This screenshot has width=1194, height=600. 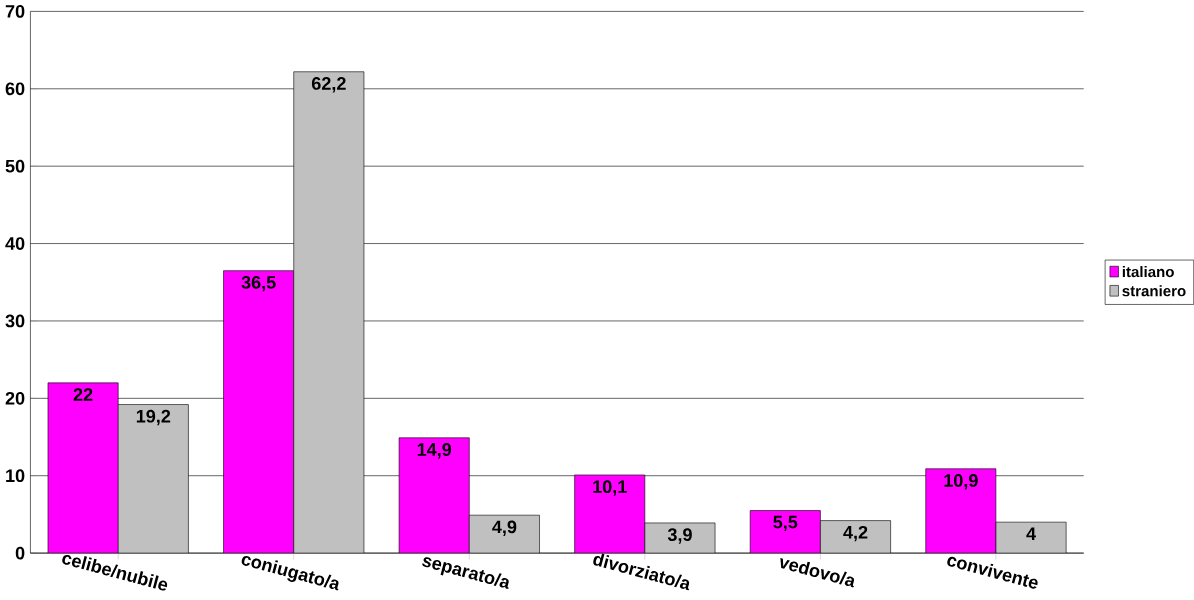 What do you see at coordinates (434, 451) in the screenshot?
I see `data-label: 14,9` at bounding box center [434, 451].